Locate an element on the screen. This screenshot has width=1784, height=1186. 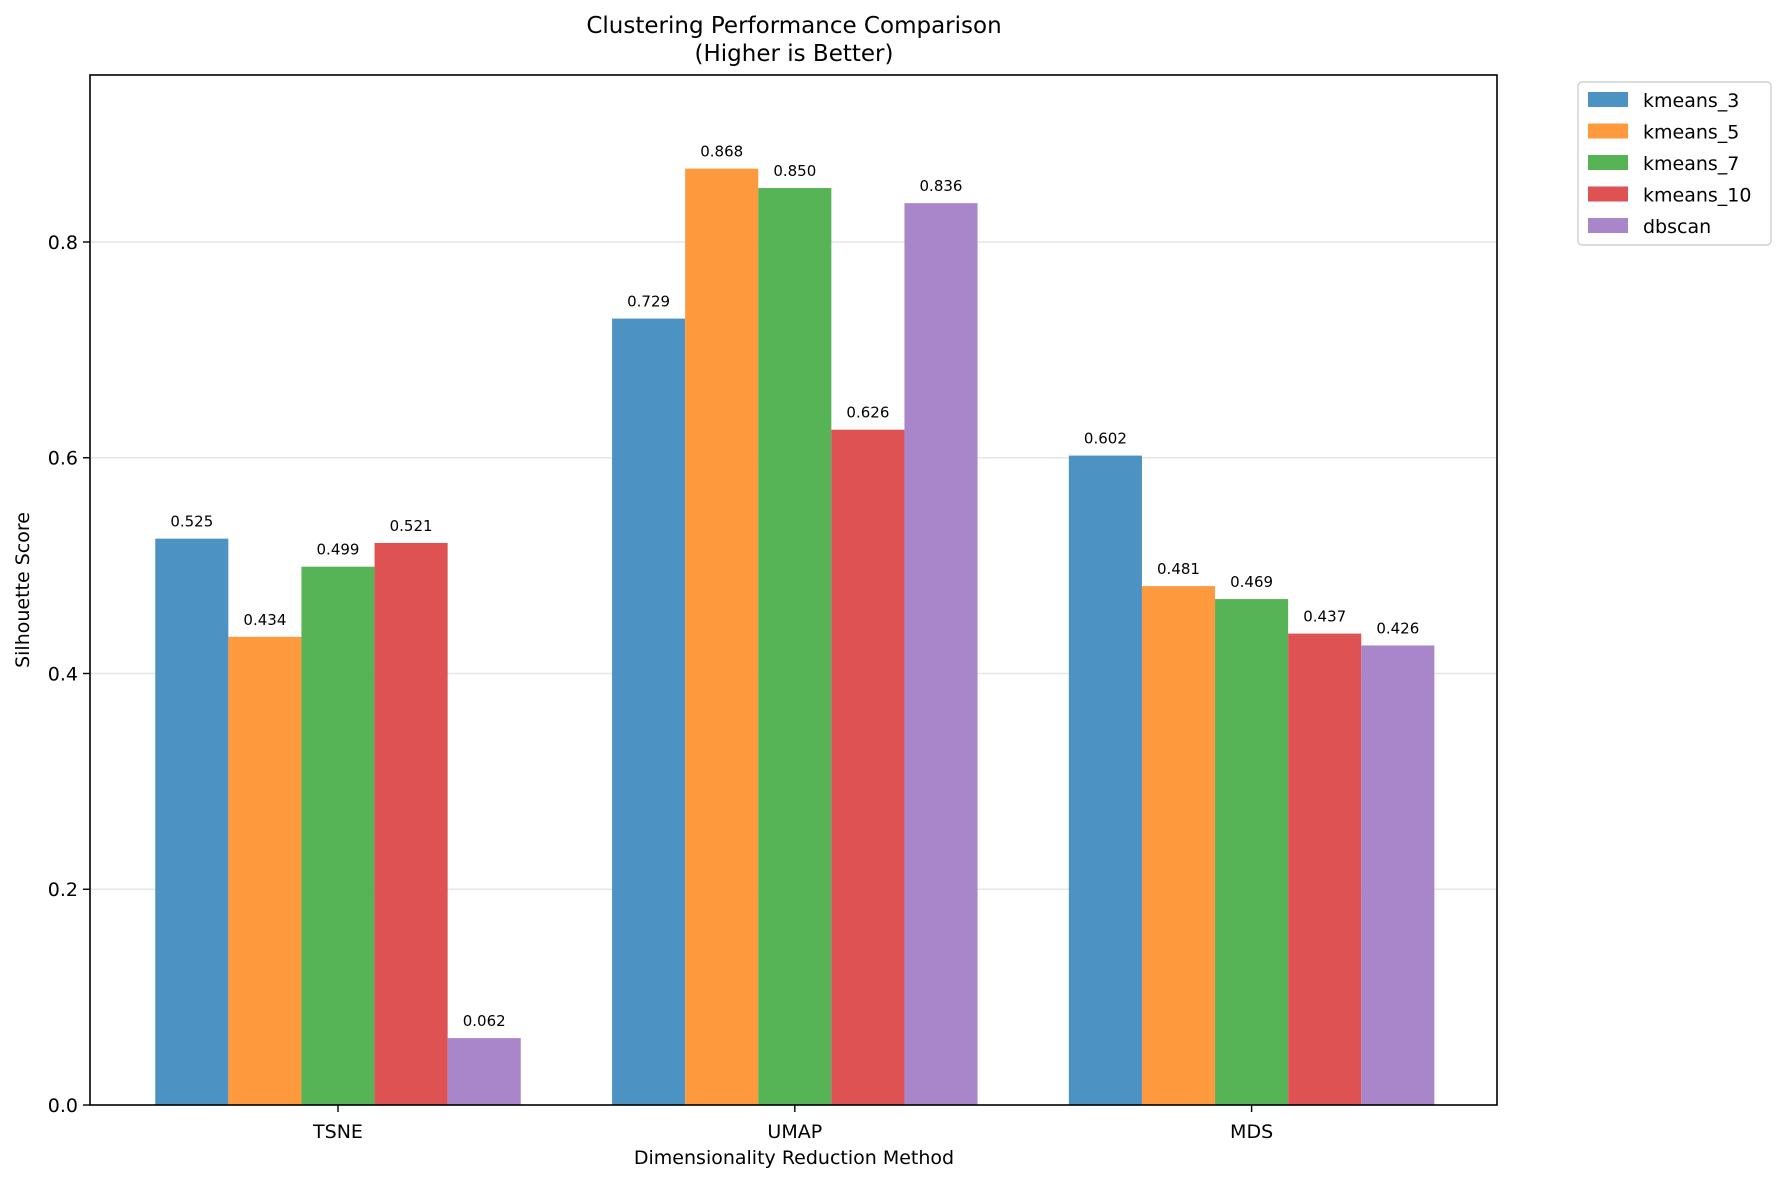
data-label: 0.426 is located at coordinates (1397, 628).